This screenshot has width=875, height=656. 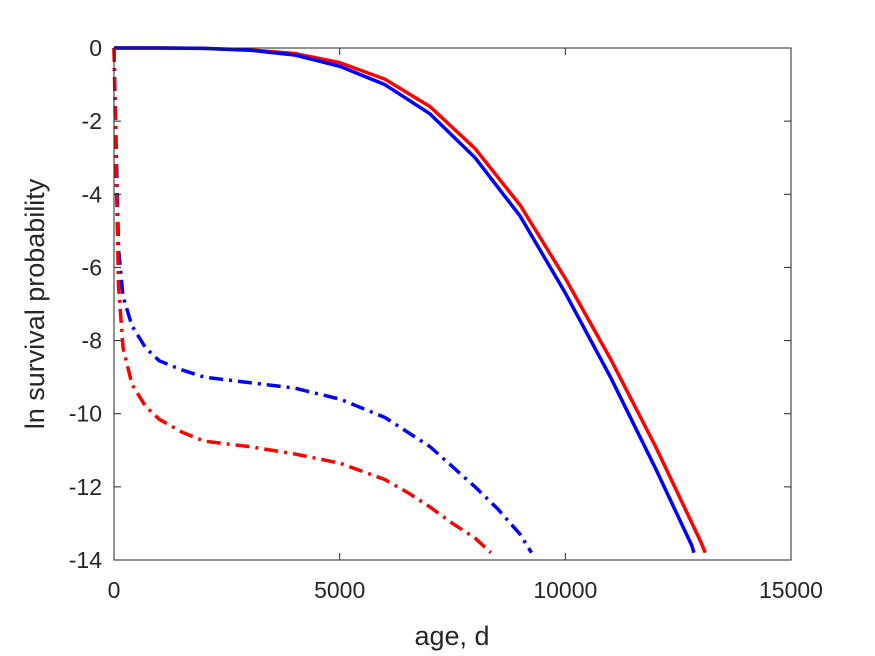 I want to click on x-tick-label: 10000, so click(x=565, y=590).